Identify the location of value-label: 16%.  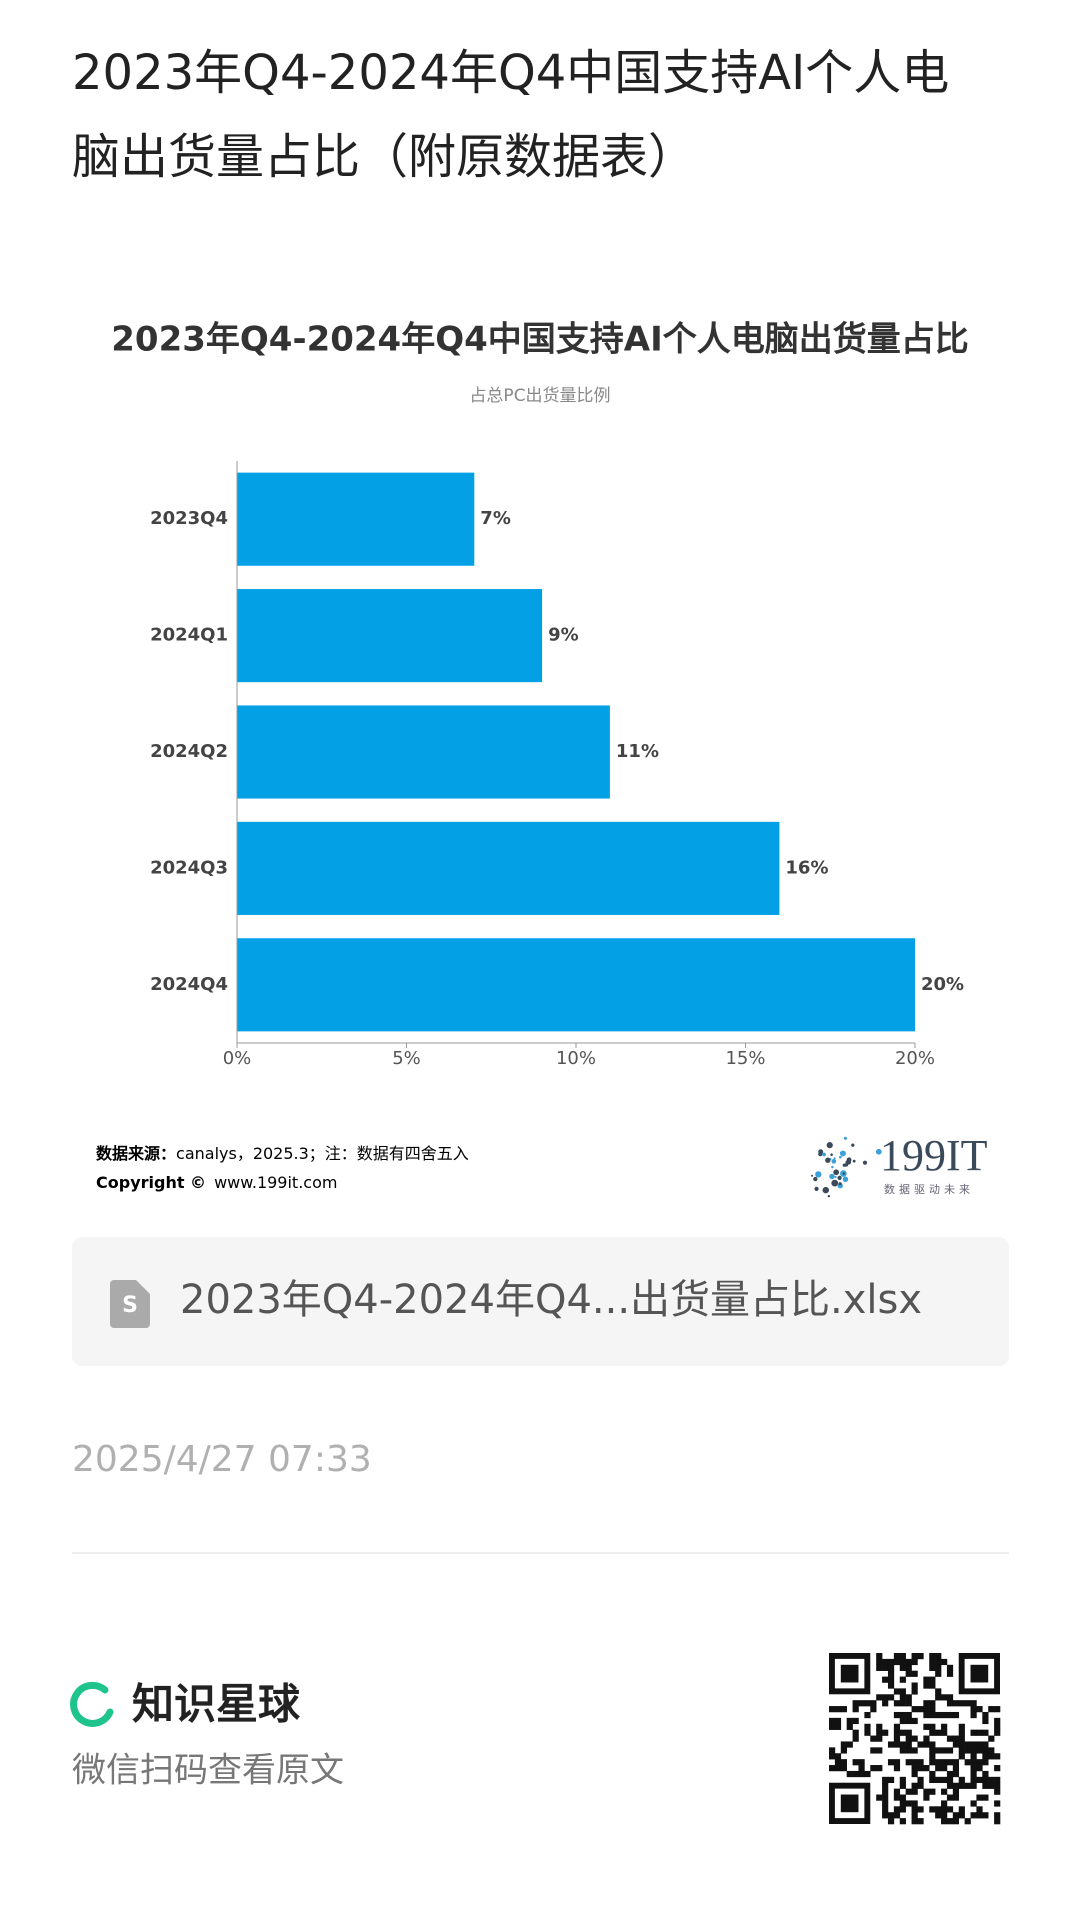
(806, 867).